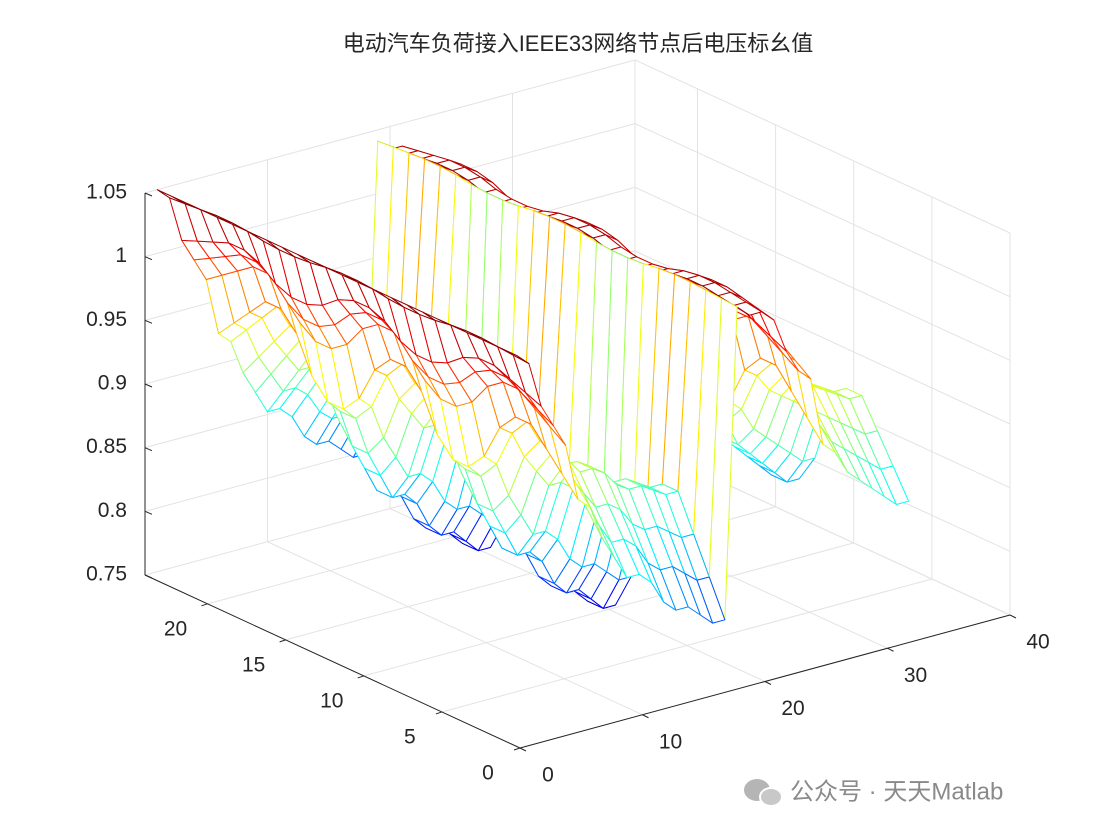 This screenshot has height=836, width=1116. What do you see at coordinates (896, 791) in the screenshot?
I see `watermark-text: 公众号 · 天天Matlab` at bounding box center [896, 791].